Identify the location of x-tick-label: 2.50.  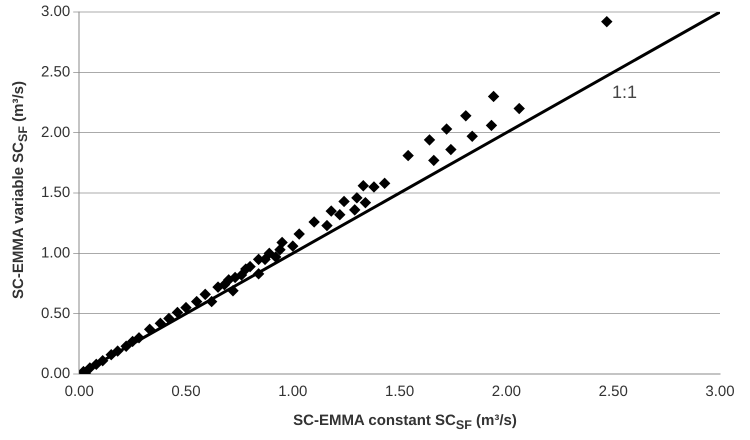
(613, 391).